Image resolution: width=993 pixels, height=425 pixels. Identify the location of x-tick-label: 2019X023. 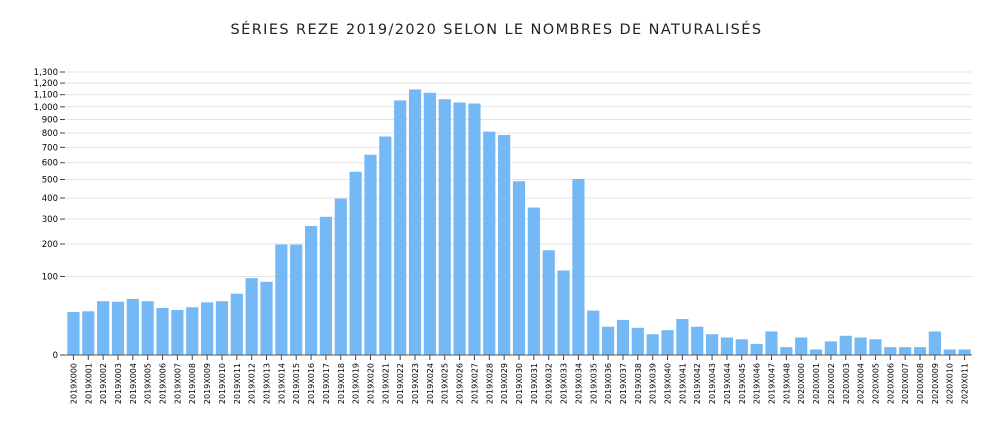
(415, 383).